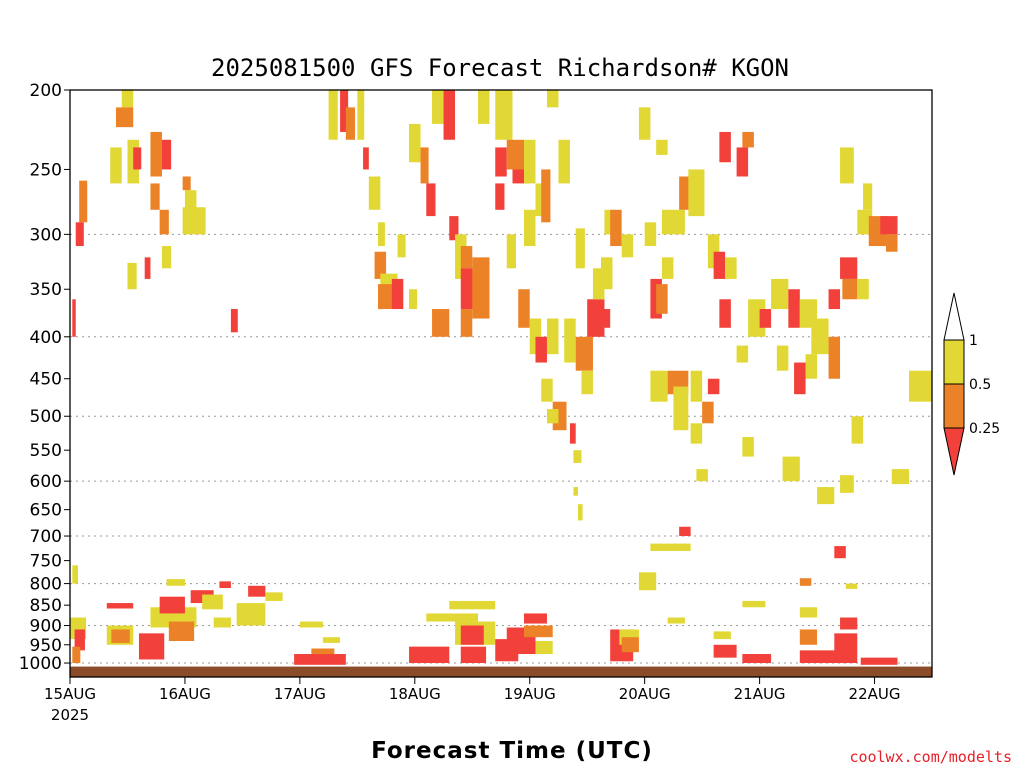 This screenshot has width=1024, height=768. What do you see at coordinates (46, 606) in the screenshot?
I see `y-tick-label-850: 850` at bounding box center [46, 606].